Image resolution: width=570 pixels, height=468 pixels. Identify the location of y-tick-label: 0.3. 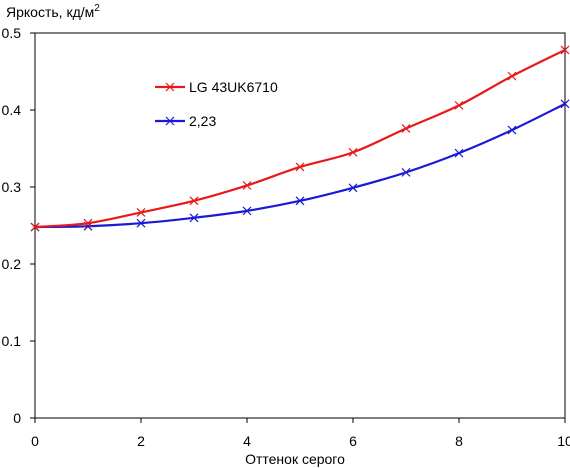
(12, 187).